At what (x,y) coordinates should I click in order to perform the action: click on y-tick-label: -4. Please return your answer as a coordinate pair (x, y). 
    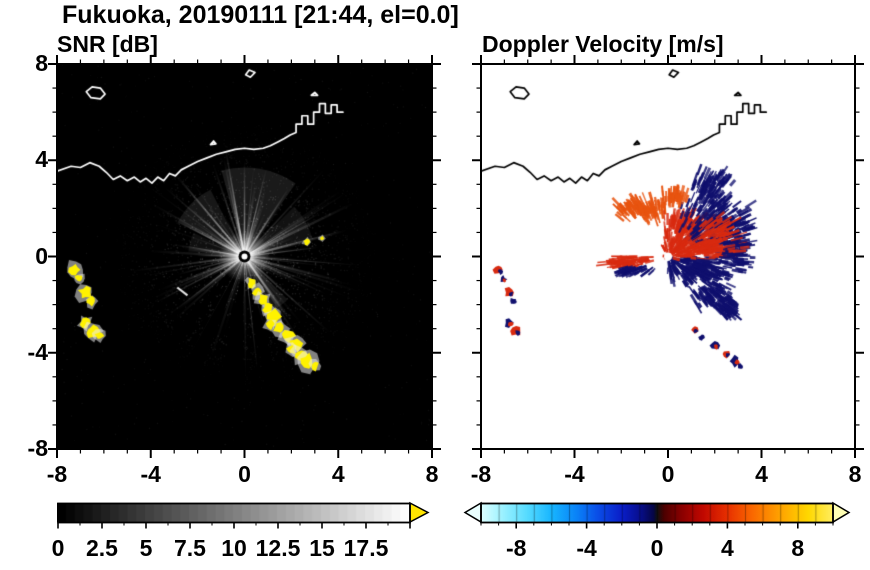
    Looking at the image, I should click on (37, 351).